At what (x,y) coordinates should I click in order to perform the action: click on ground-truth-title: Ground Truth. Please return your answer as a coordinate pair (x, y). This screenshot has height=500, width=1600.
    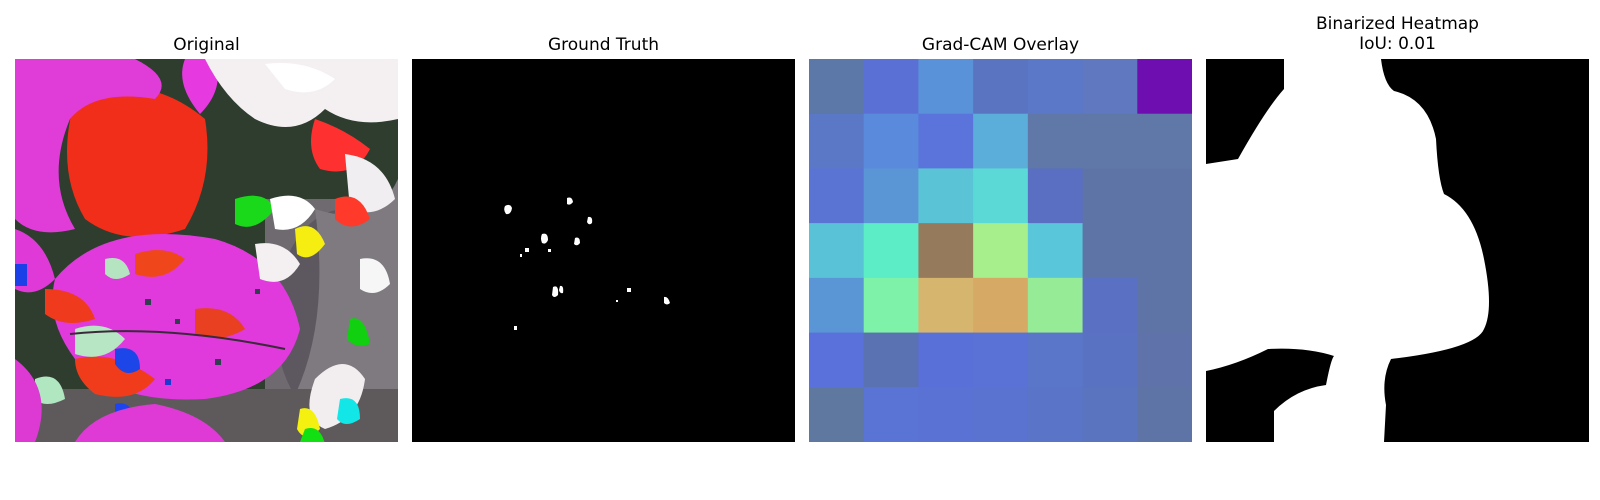
    Looking at the image, I should click on (603, 45).